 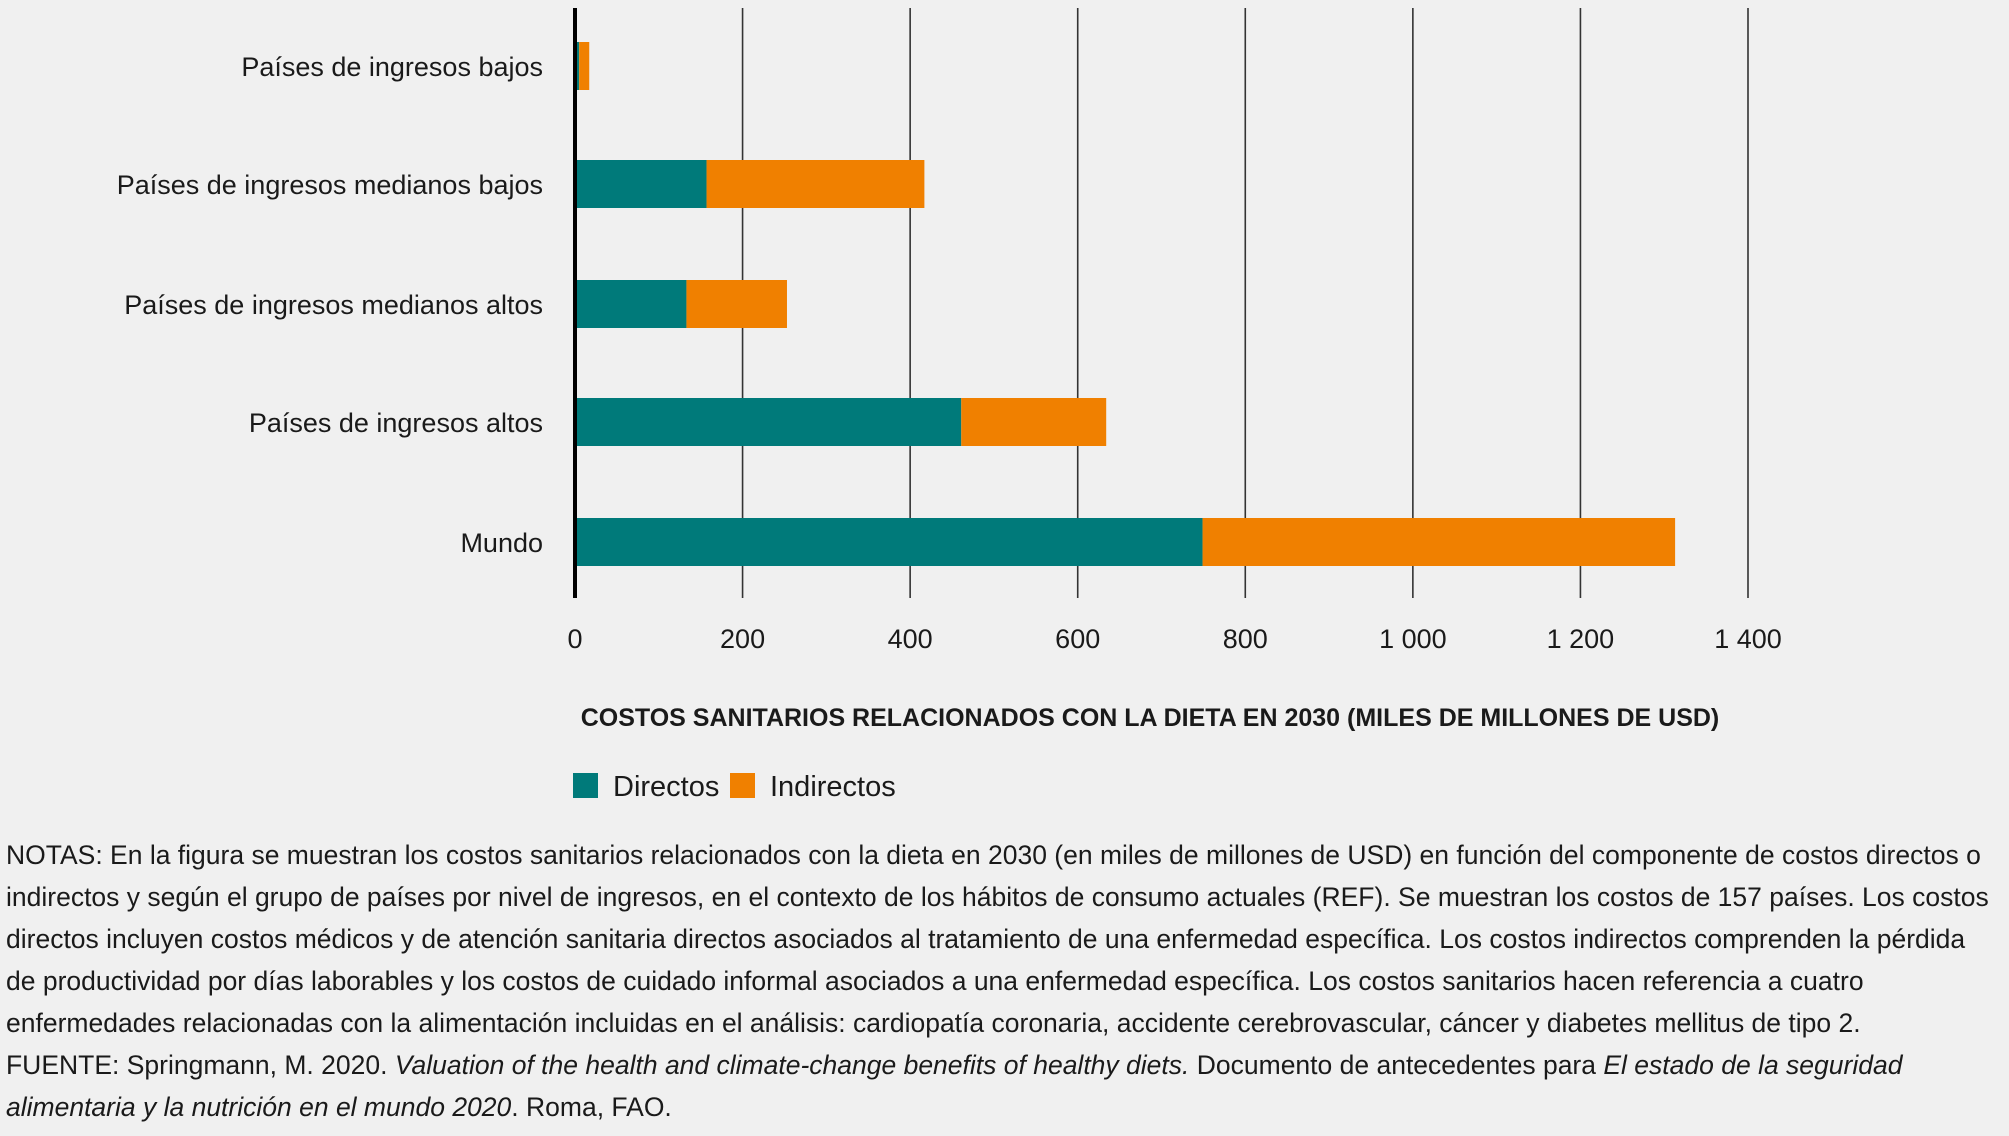 I want to click on x-tick-label: 600, so click(x=1077, y=639).